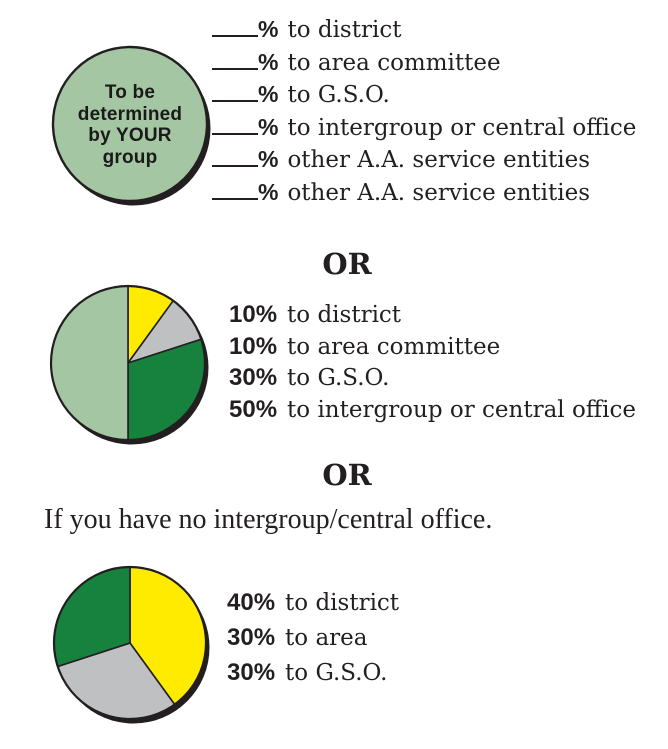 The width and height of the screenshot is (668, 749). I want to click on legend-row: 50% to intergroup or central office, so click(432, 412).